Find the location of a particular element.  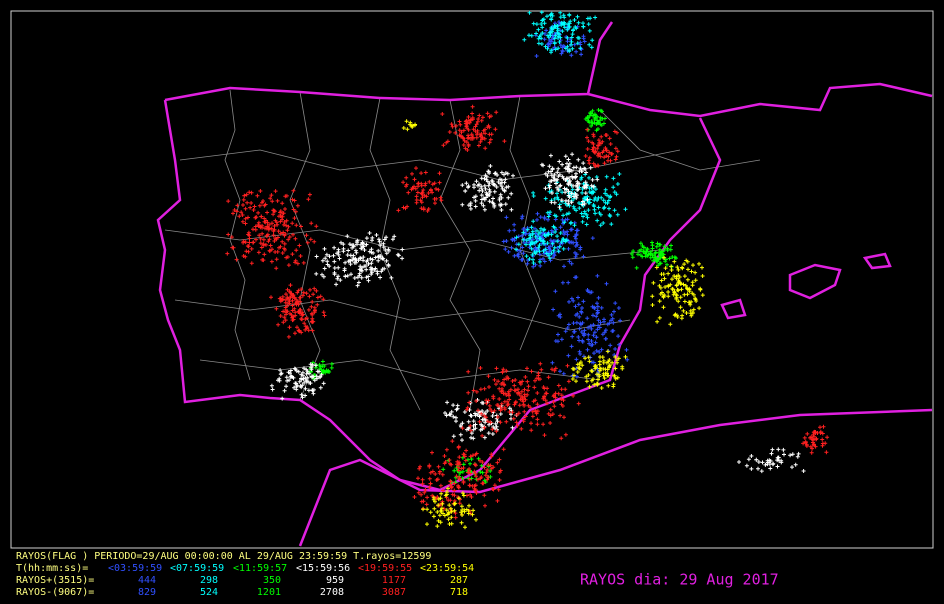

period-label: <03:59:59 is located at coordinates (135, 568).